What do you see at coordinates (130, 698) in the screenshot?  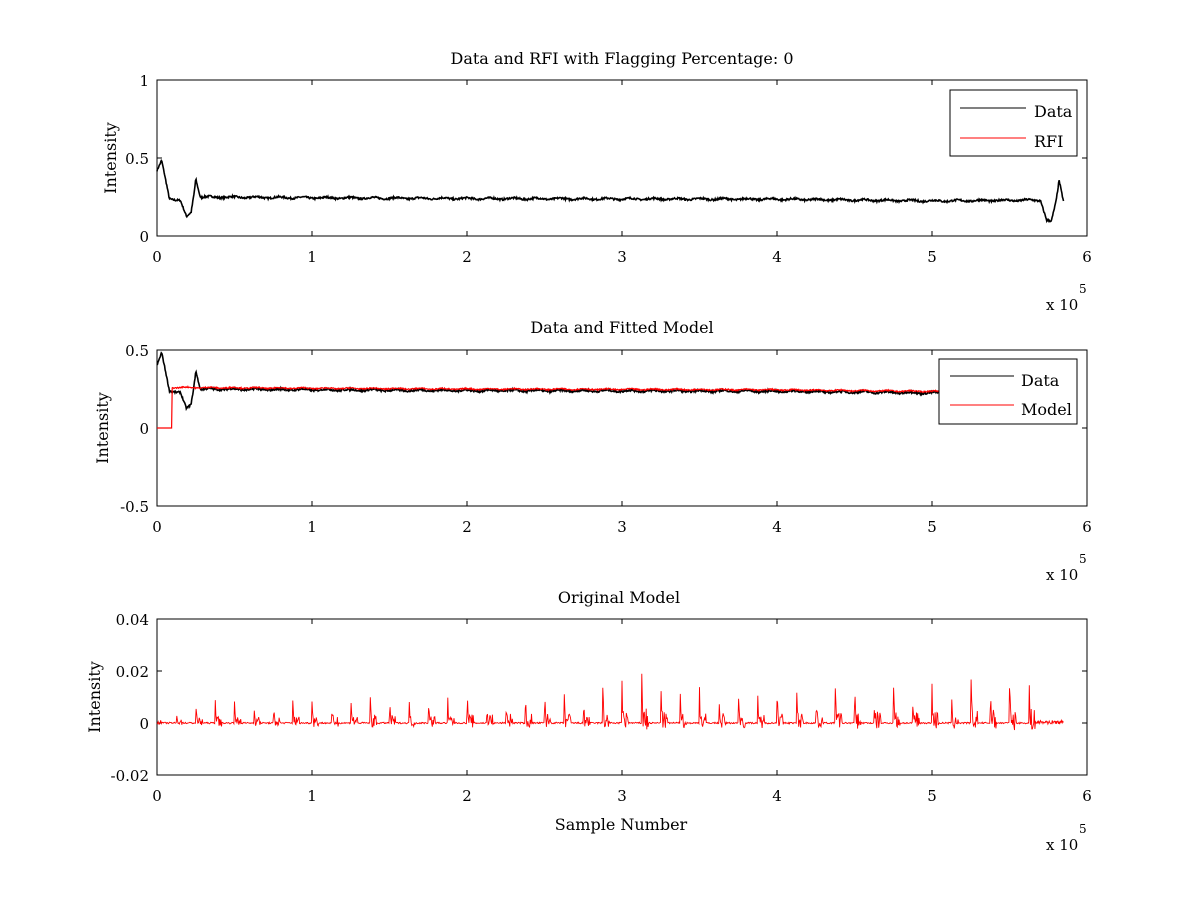 I see `y-tick-labels: -0.02 0 0.02 0.04` at bounding box center [130, 698].